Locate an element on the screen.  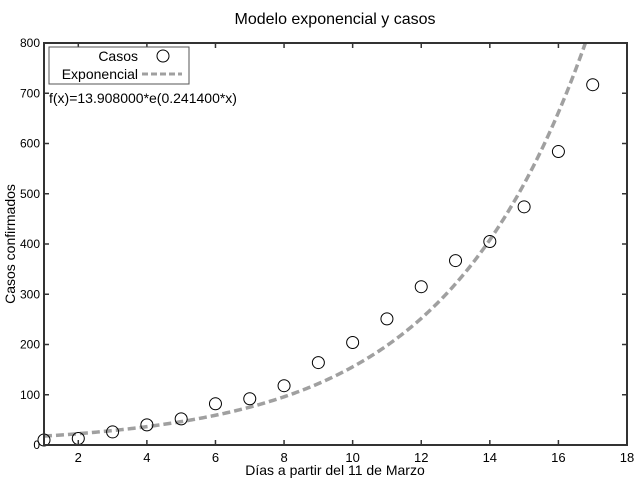
y-tick-label: 200 is located at coordinates (30, 345).